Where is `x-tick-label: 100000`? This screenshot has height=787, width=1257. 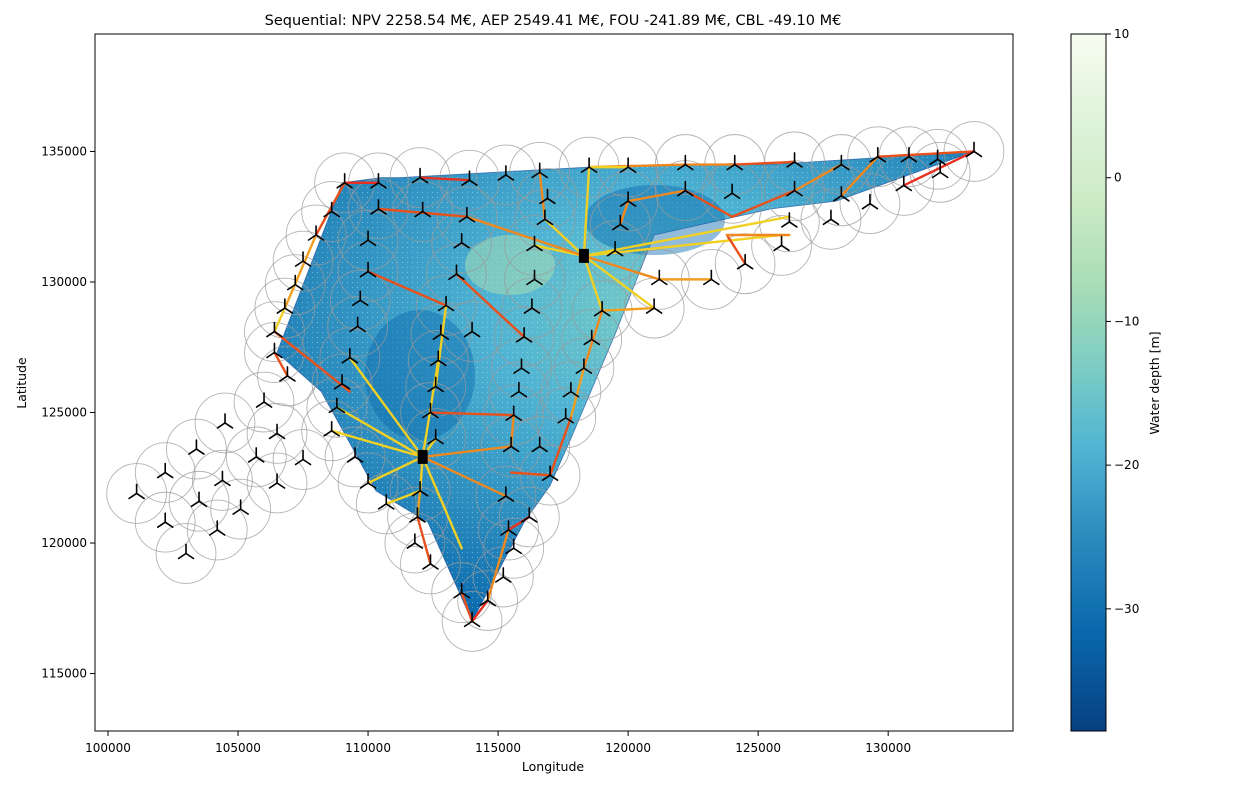 x-tick-label: 100000 is located at coordinates (108, 748).